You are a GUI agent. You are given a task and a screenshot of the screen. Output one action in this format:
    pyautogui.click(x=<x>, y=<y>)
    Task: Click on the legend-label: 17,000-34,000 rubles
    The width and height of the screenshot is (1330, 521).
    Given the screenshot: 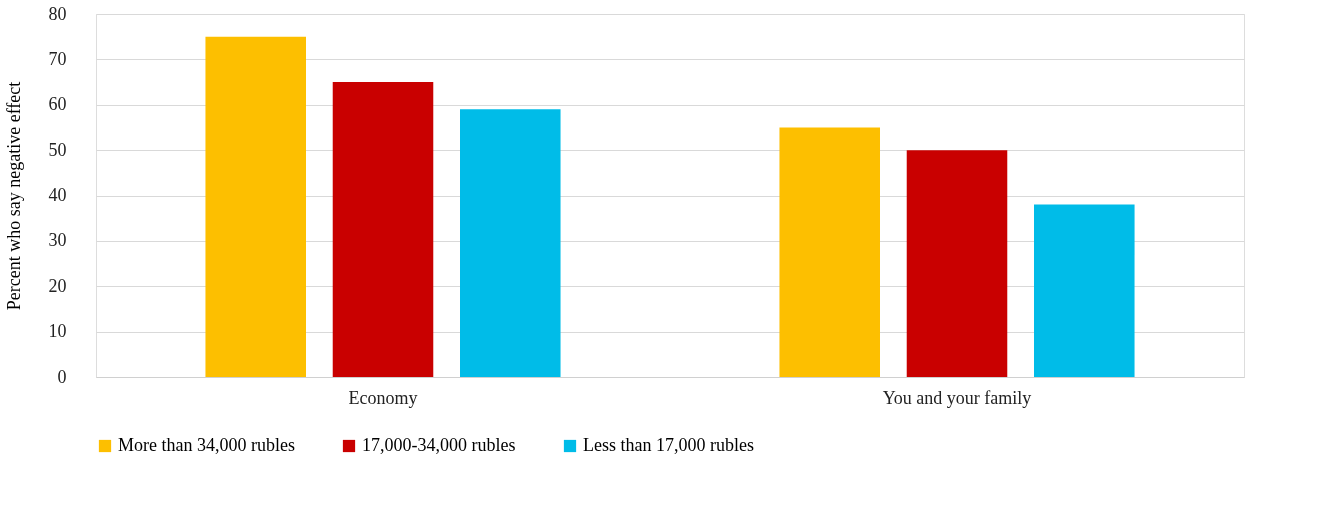 What is the action you would take?
    pyautogui.click(x=439, y=445)
    